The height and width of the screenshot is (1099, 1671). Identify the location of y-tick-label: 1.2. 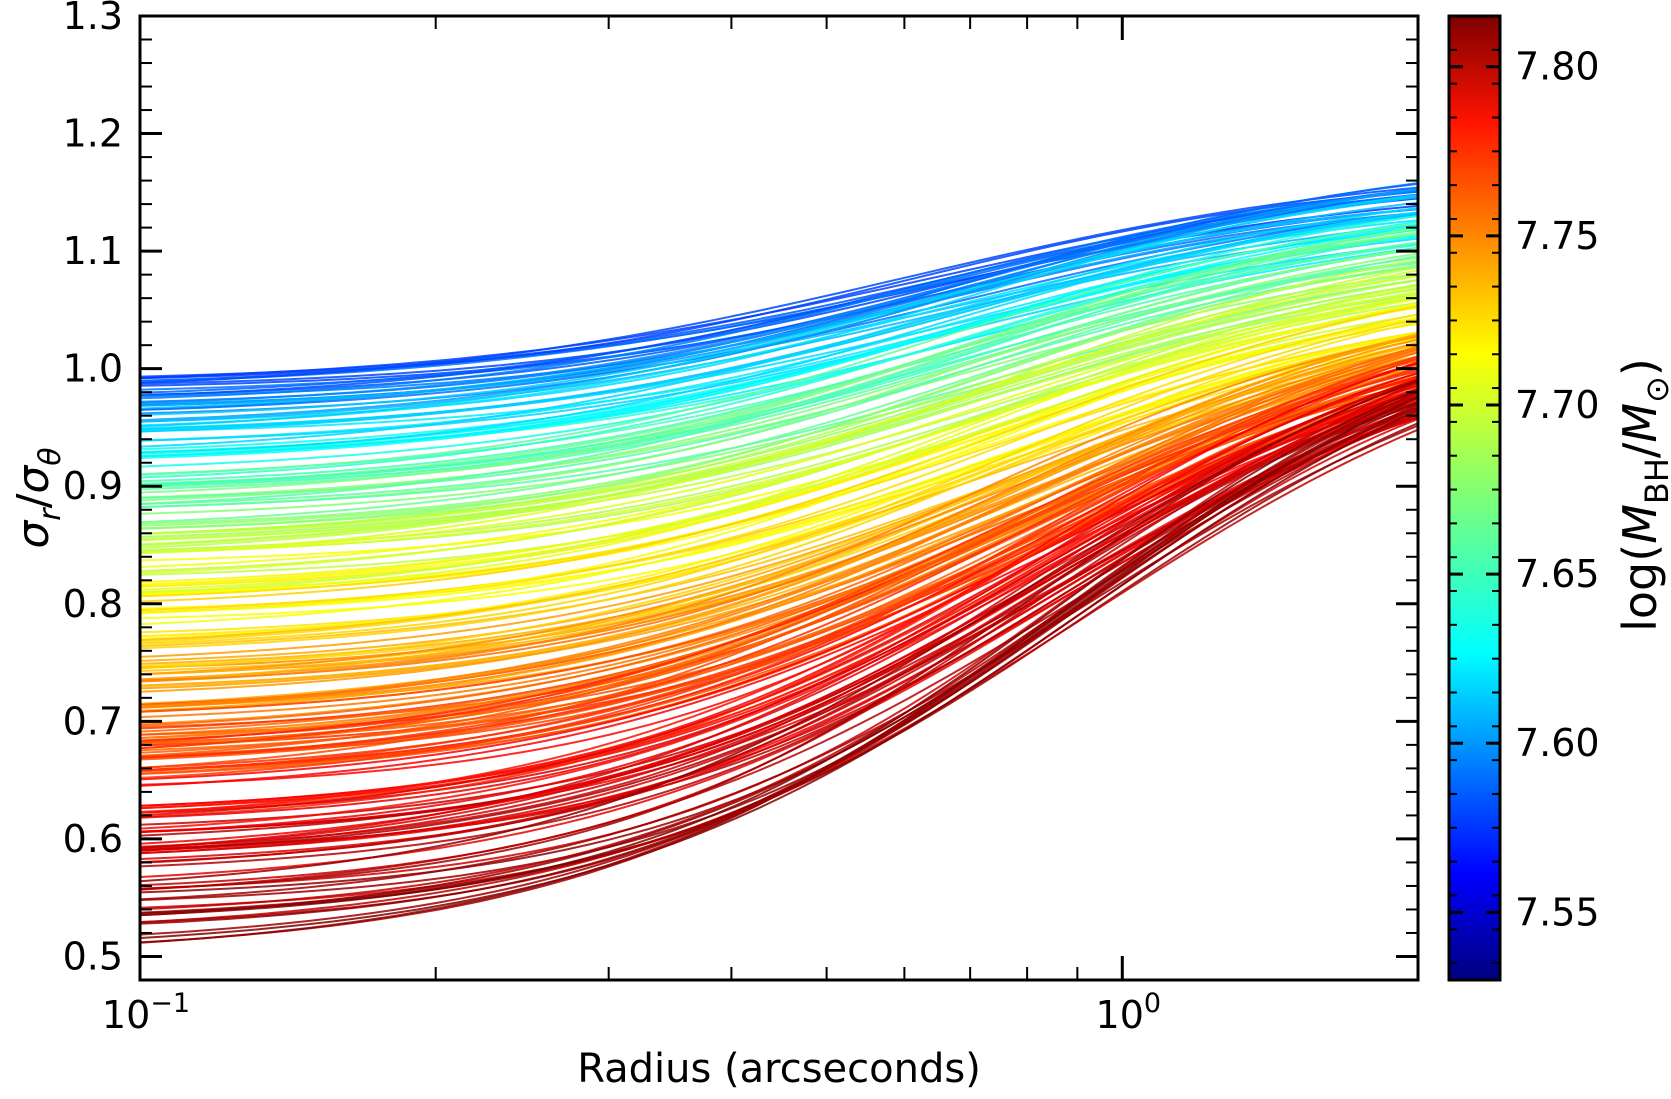
(93, 134).